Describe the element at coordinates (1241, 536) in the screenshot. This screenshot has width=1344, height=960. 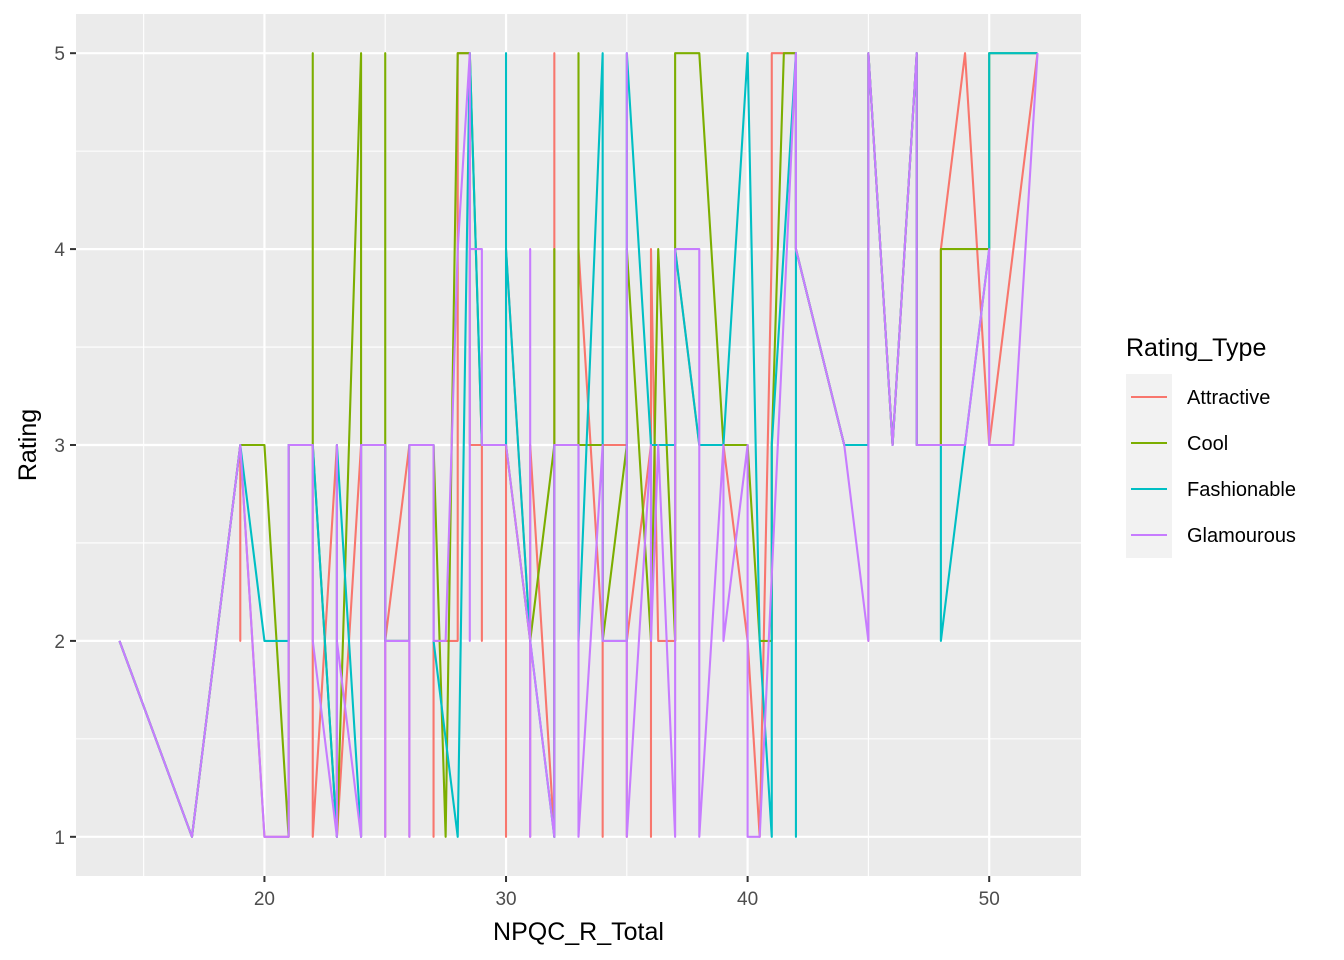
I see `legend-label-glamourous: Glamourous` at that location.